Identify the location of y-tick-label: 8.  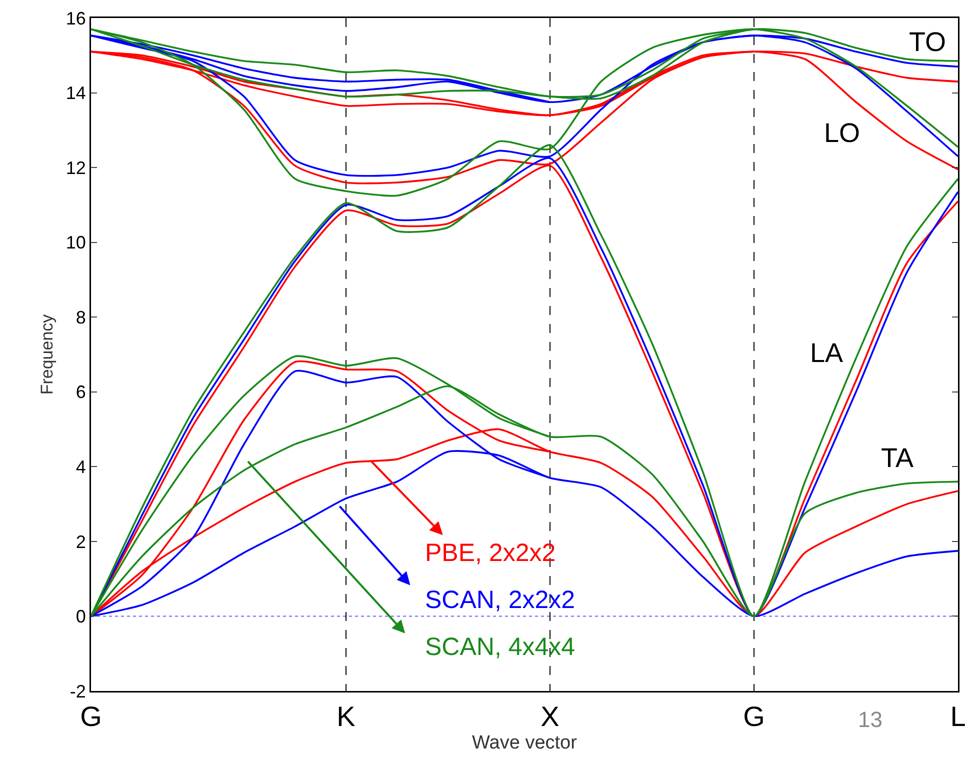
(81, 317).